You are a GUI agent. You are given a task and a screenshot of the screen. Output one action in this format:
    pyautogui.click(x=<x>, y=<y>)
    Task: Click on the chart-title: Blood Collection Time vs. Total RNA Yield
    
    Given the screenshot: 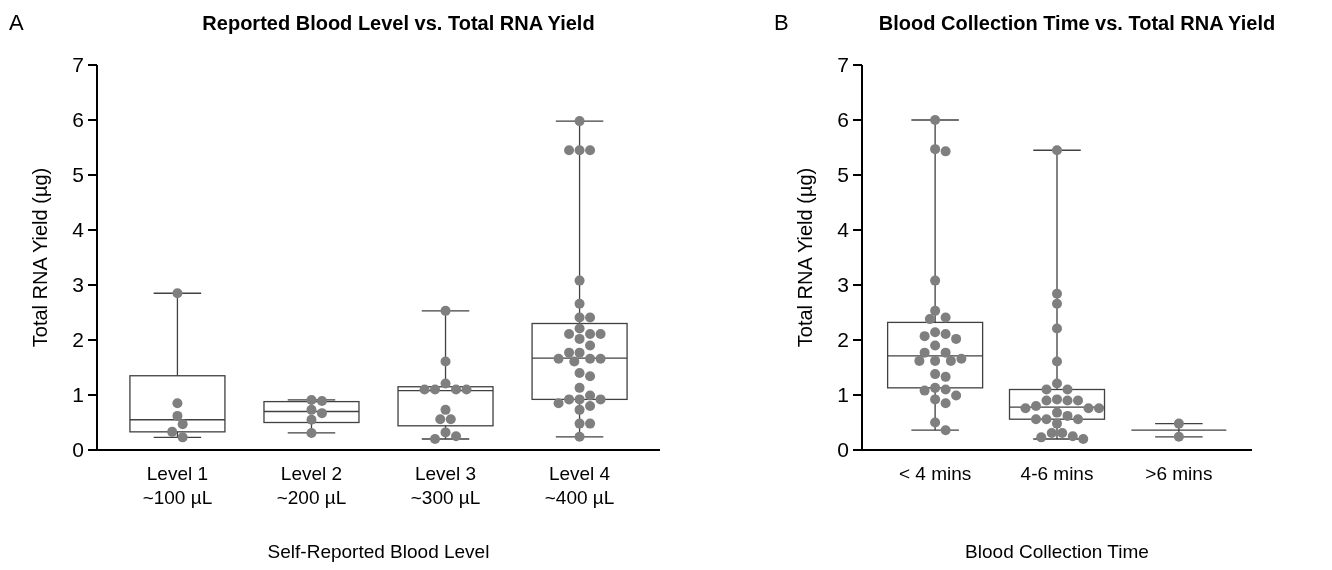 What is the action you would take?
    pyautogui.click(x=1077, y=23)
    